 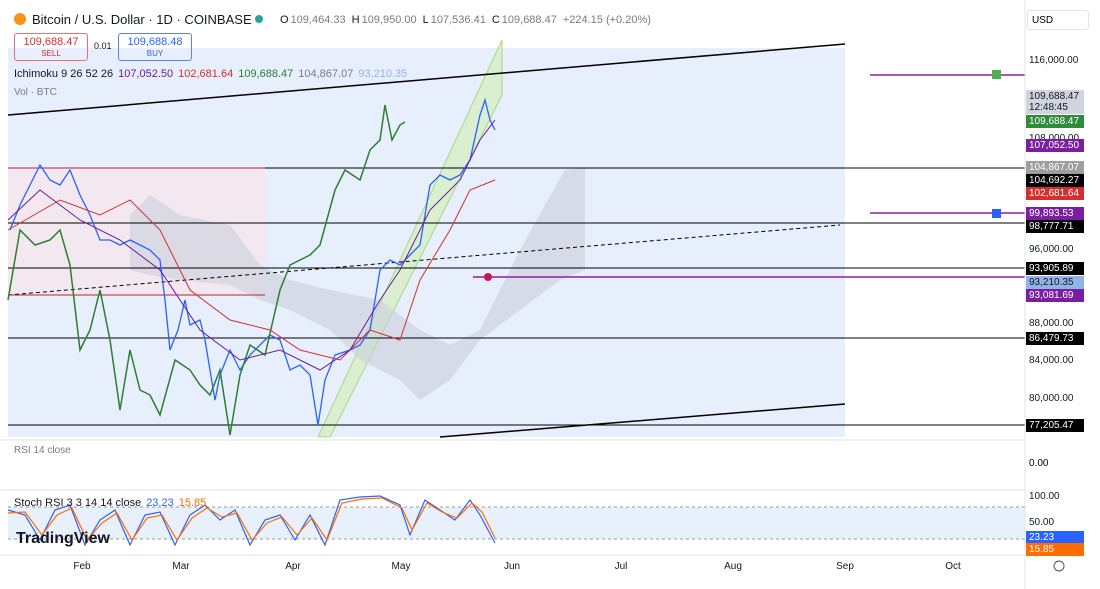 What do you see at coordinates (1051, 398) in the screenshot?
I see `price-label: 80,000.00` at bounding box center [1051, 398].